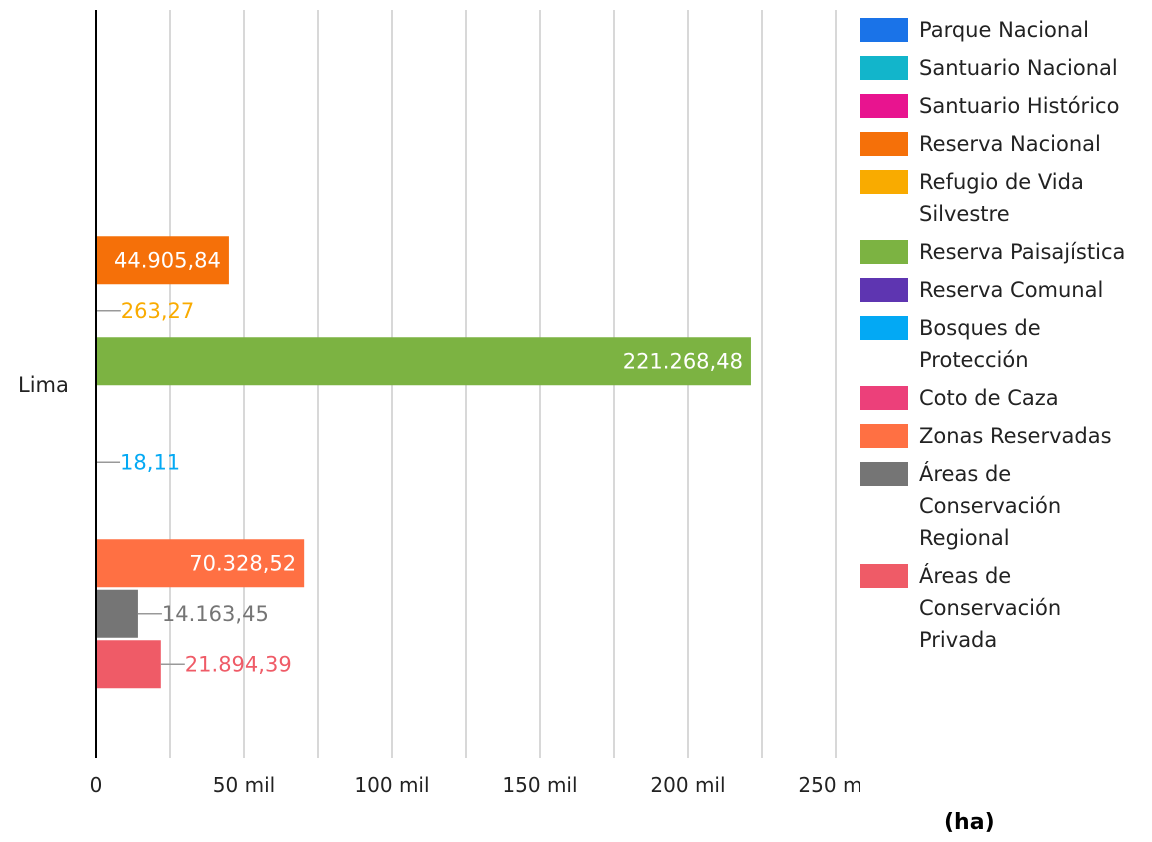  I want to click on legend-item: Coto de Caza, so click(1005, 398).